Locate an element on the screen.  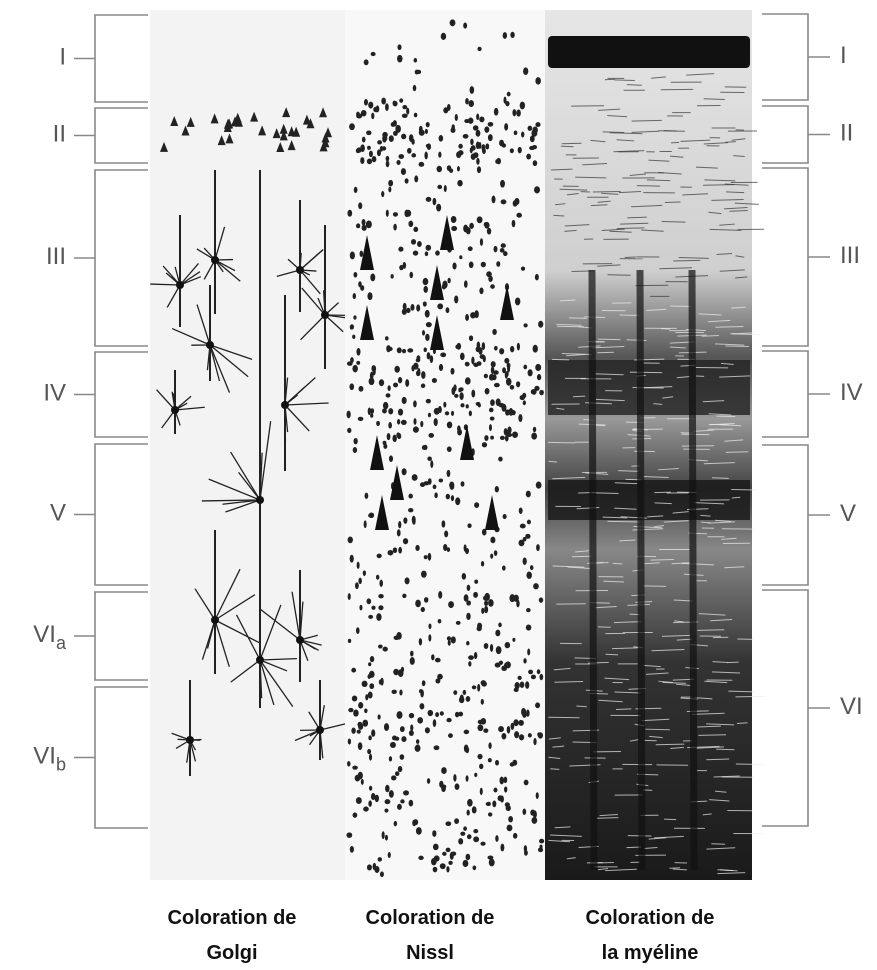
nissl-pyramid is located at coordinates (437, 332).